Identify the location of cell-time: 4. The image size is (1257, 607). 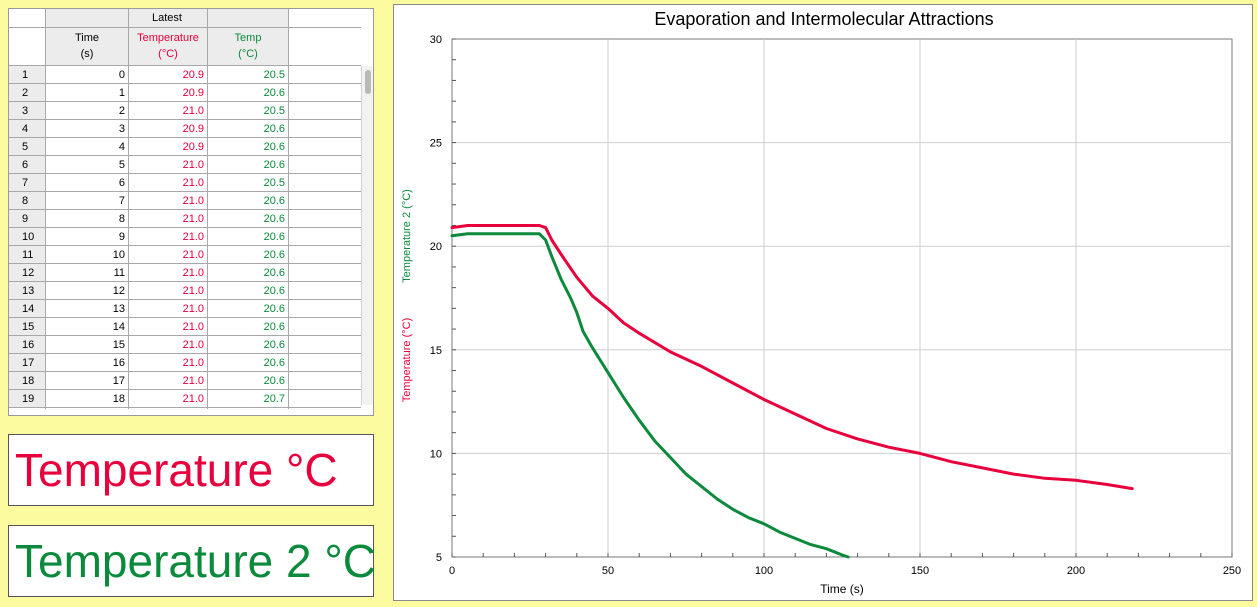
(121, 147).